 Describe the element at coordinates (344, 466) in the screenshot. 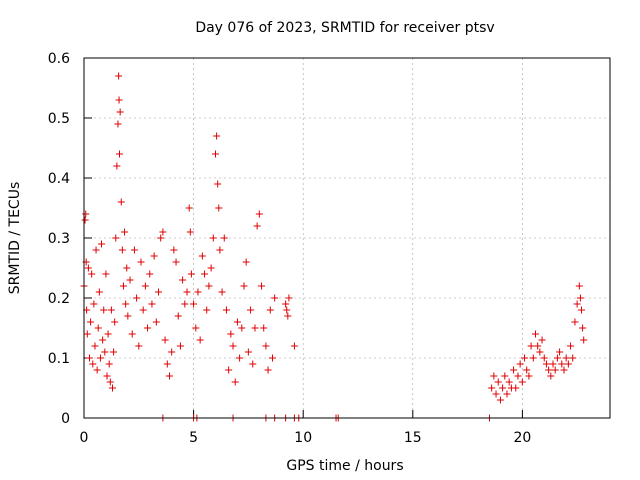

I see `x-axis-label: GPS time / hours` at that location.